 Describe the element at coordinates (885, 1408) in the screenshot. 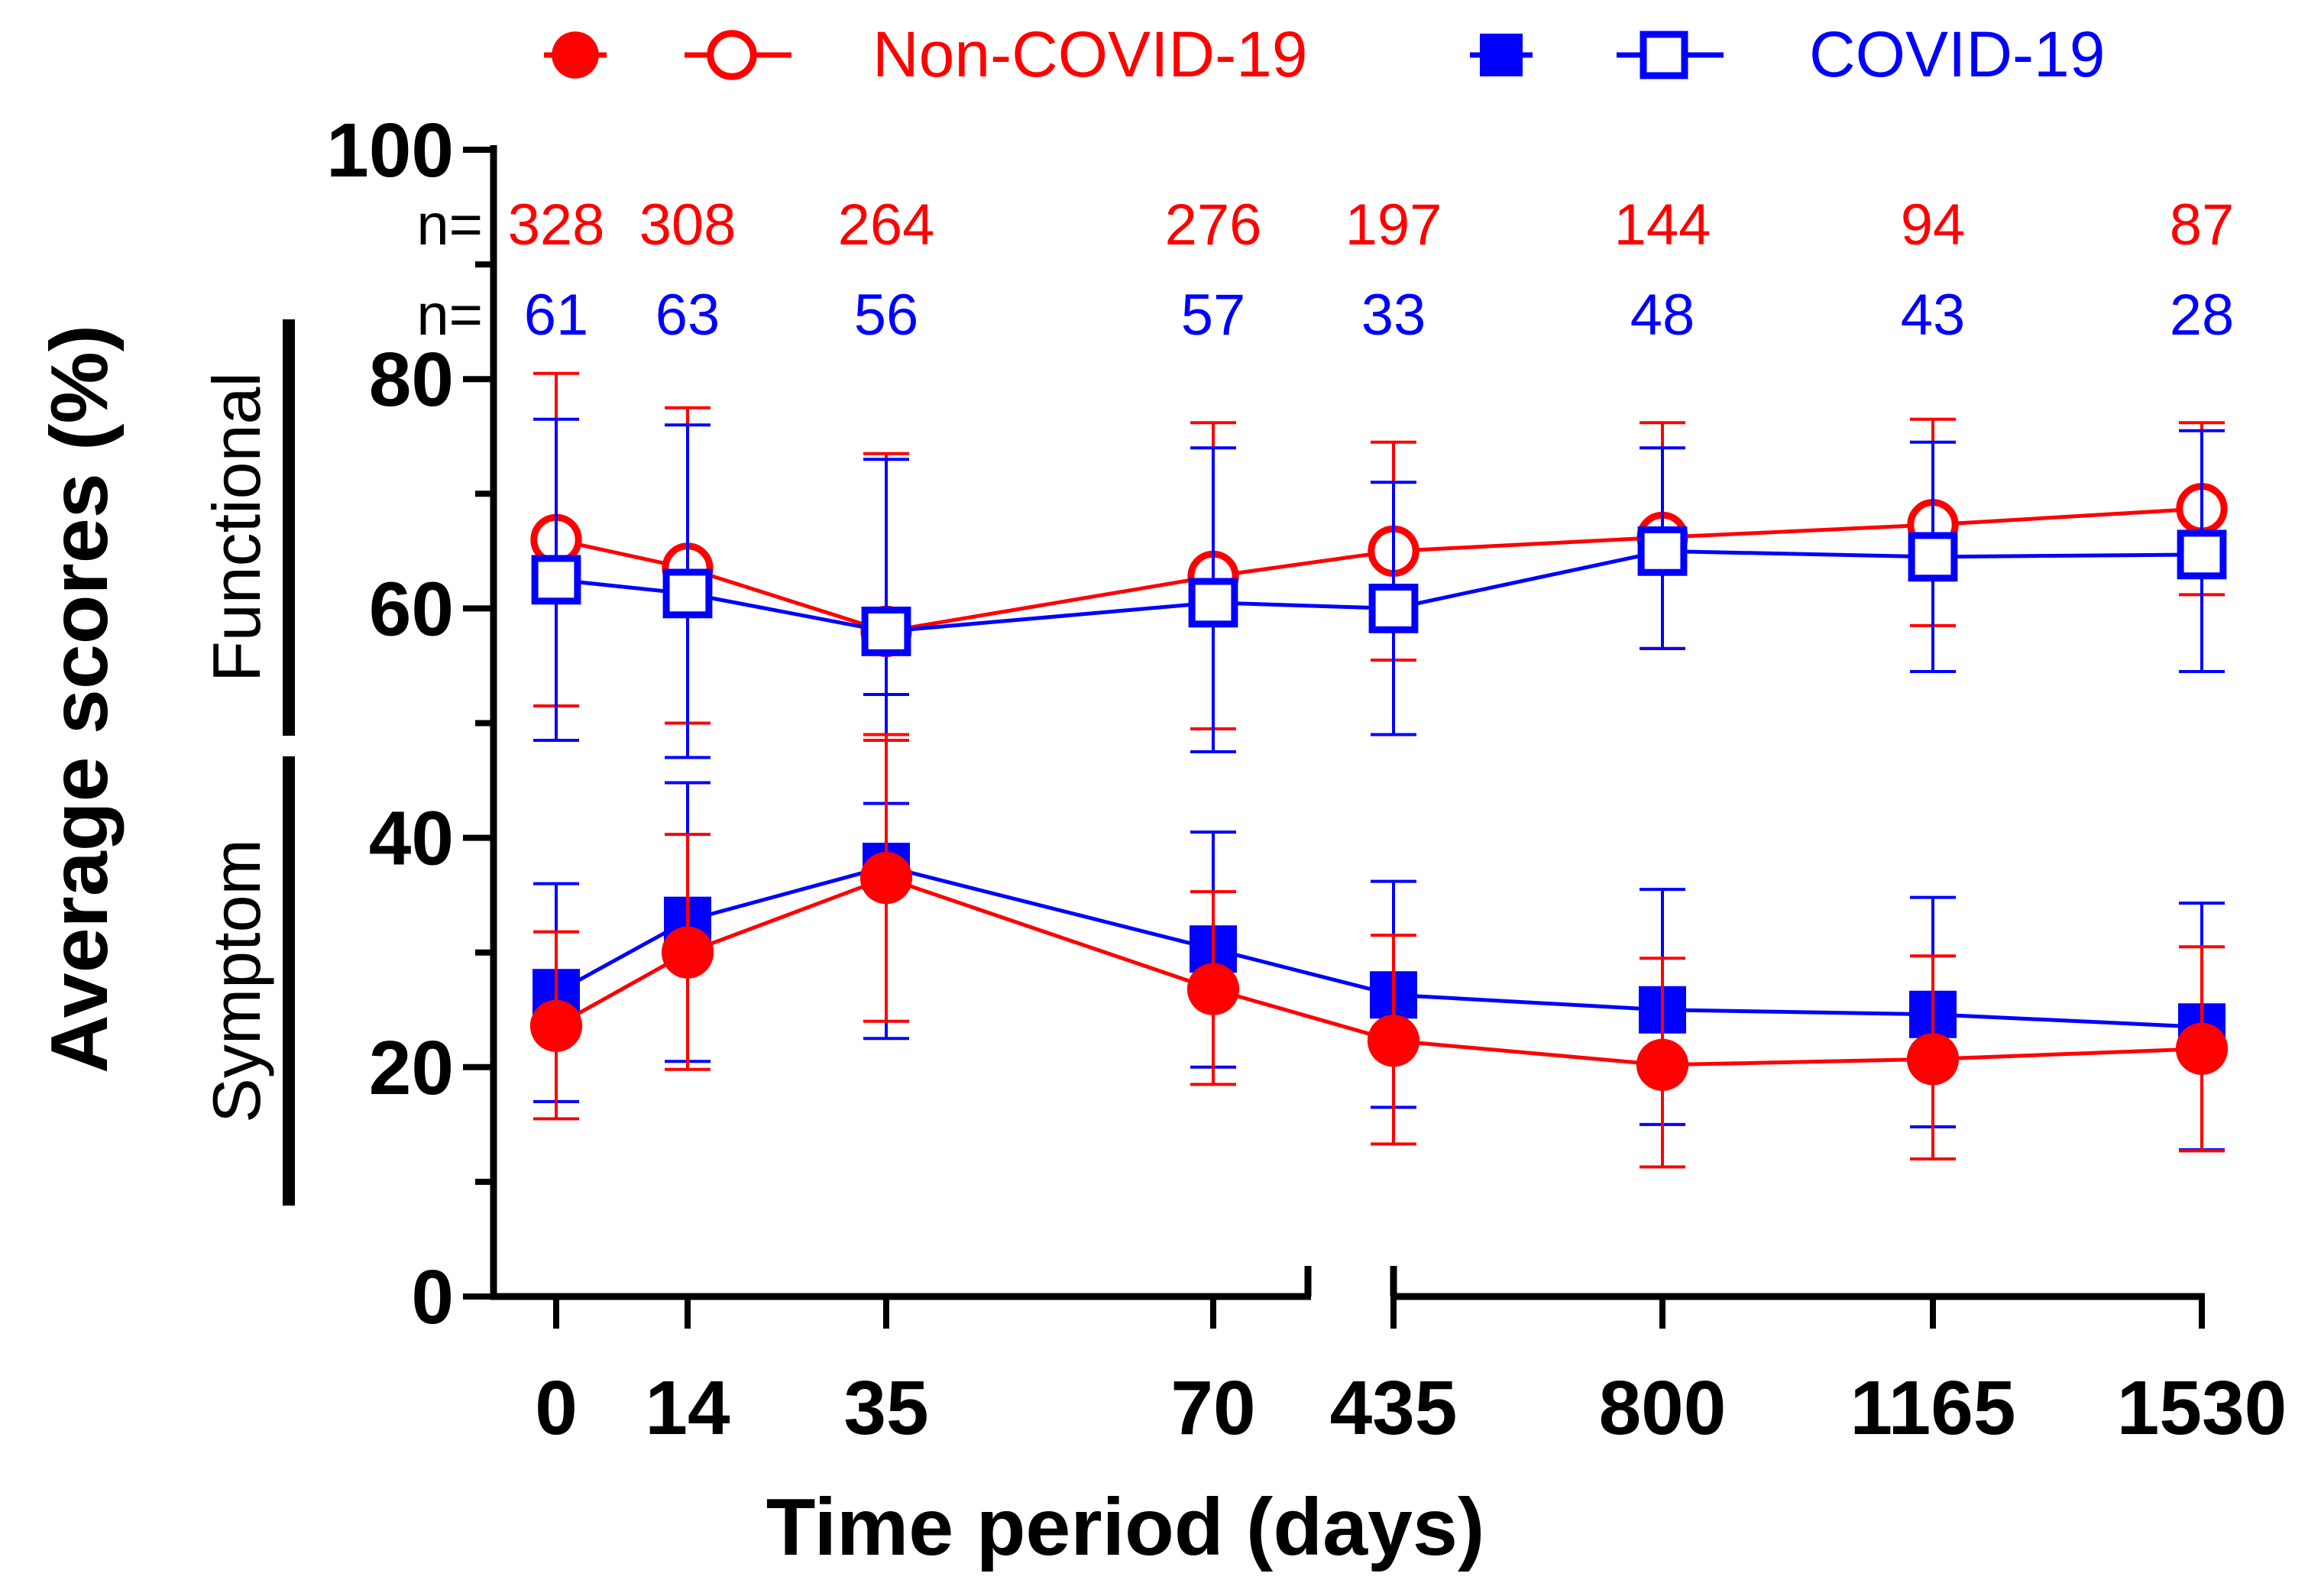

I see `x-tick-label-35: 35` at that location.